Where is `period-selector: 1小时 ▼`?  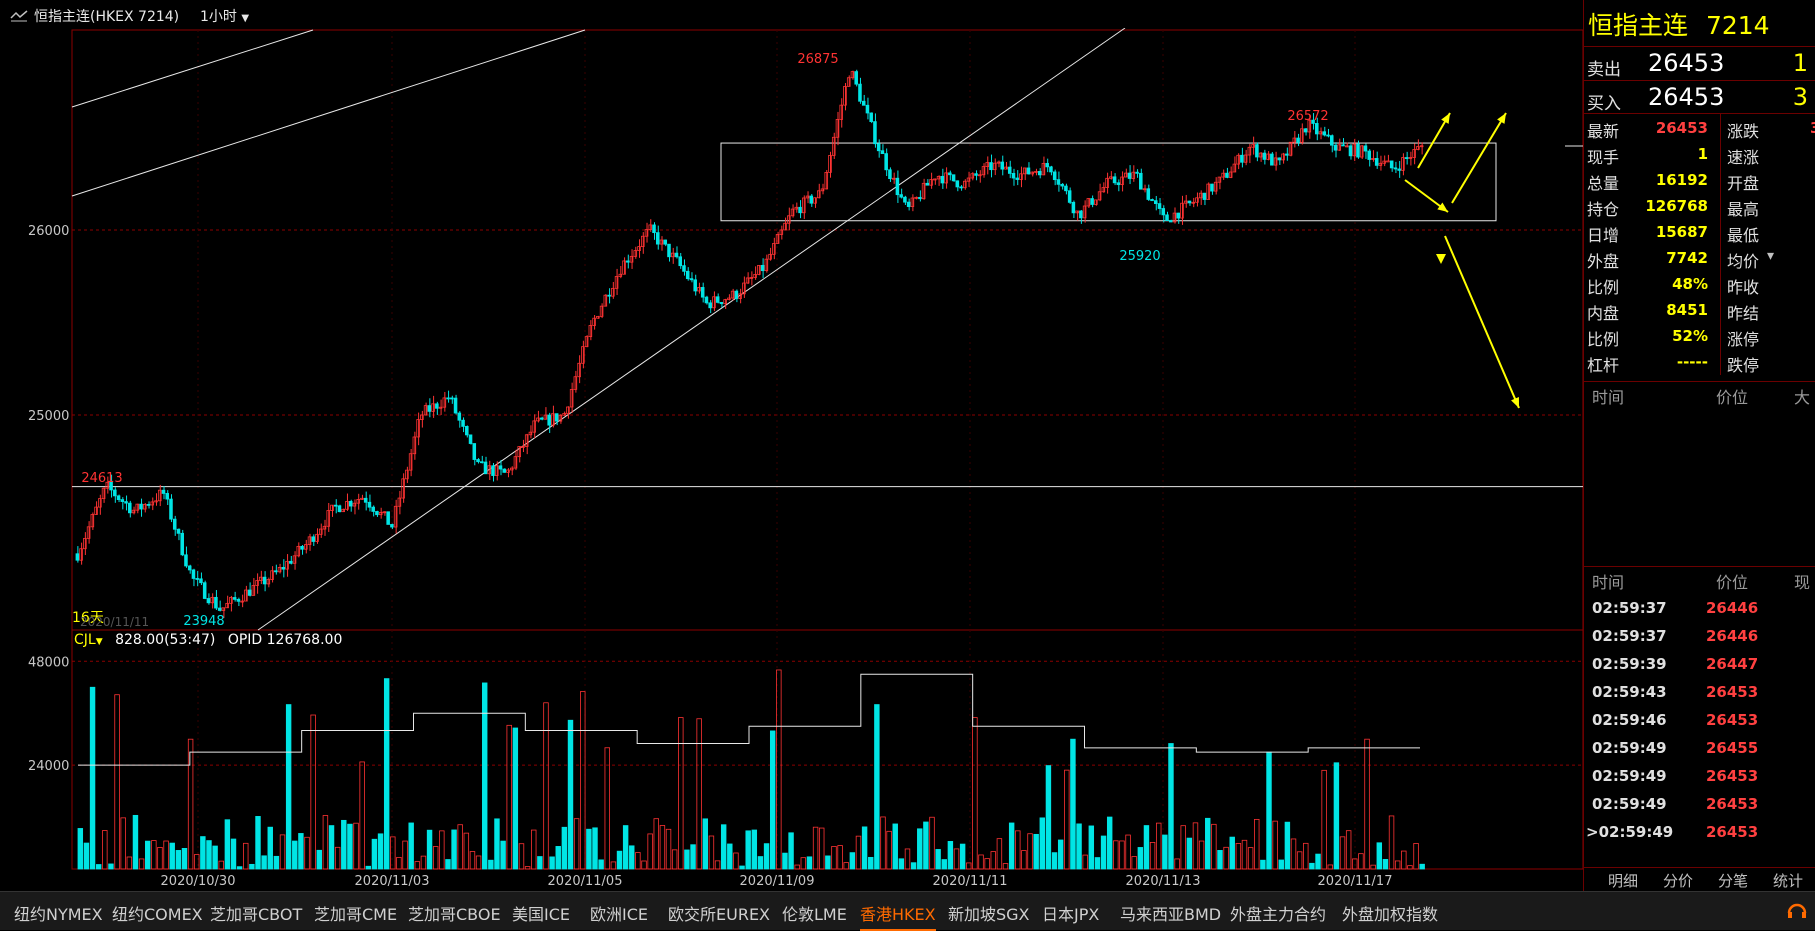 period-selector: 1小时 ▼ is located at coordinates (224, 16).